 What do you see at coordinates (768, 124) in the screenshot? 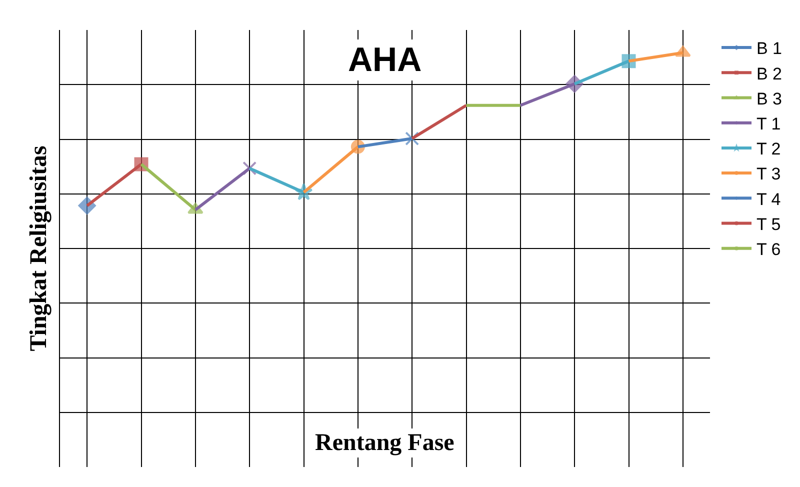
I see `legend-label: T 1` at bounding box center [768, 124].